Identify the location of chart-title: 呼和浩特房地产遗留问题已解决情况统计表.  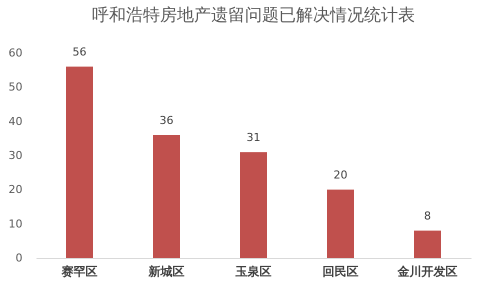
(253, 16).